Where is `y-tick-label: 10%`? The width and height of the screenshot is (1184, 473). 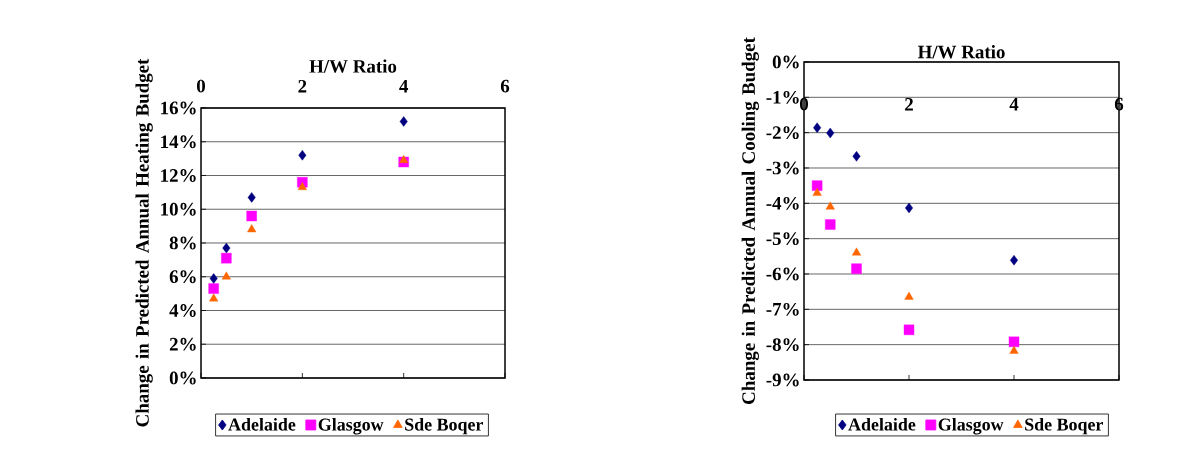
y-tick-label: 10% is located at coordinates (178, 209).